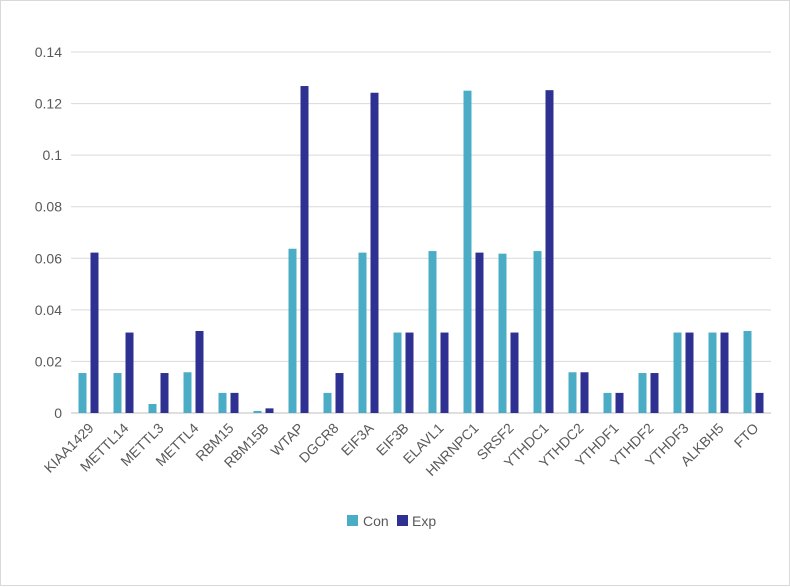 This screenshot has height=587, width=790. What do you see at coordinates (319, 443) in the screenshot?
I see `x-tick-label: DGCR8` at bounding box center [319, 443].